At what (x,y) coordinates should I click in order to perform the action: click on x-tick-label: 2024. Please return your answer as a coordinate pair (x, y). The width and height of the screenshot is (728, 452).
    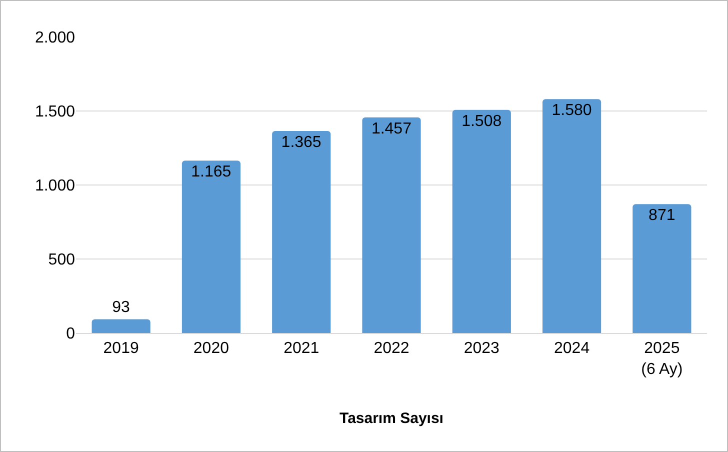
    Looking at the image, I should click on (572, 349).